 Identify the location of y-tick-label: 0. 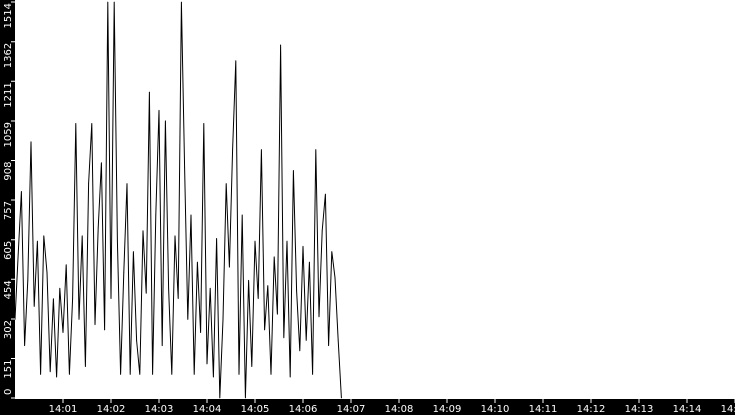
(8, 392).